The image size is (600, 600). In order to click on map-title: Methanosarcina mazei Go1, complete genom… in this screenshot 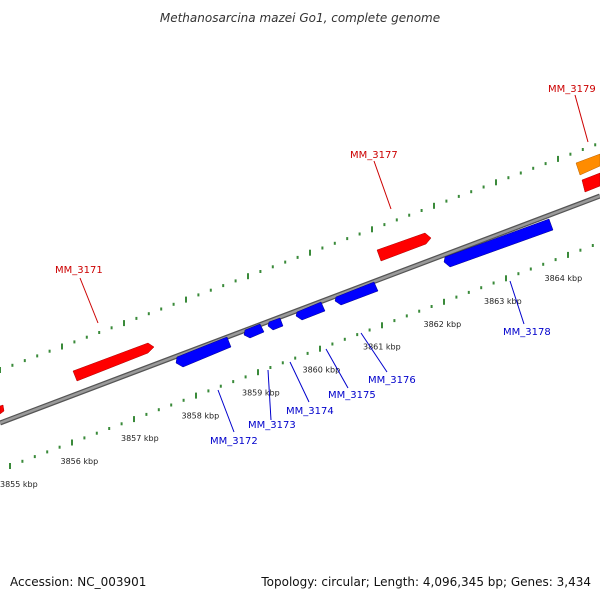, I will do `click(300, 18)`.